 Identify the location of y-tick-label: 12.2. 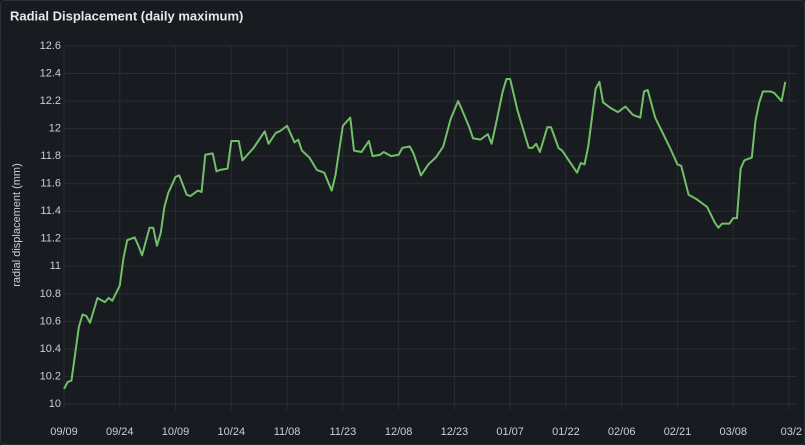
(50, 101).